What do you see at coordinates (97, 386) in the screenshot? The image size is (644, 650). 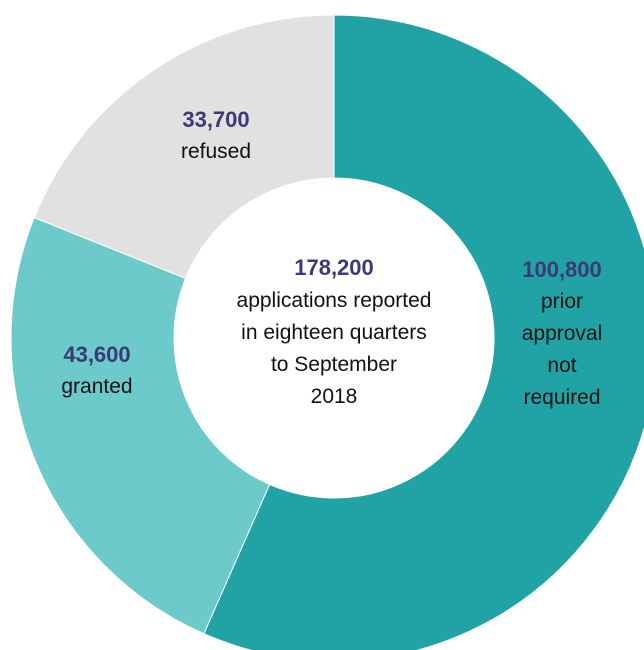 I see `slice-label: granted` at bounding box center [97, 386].